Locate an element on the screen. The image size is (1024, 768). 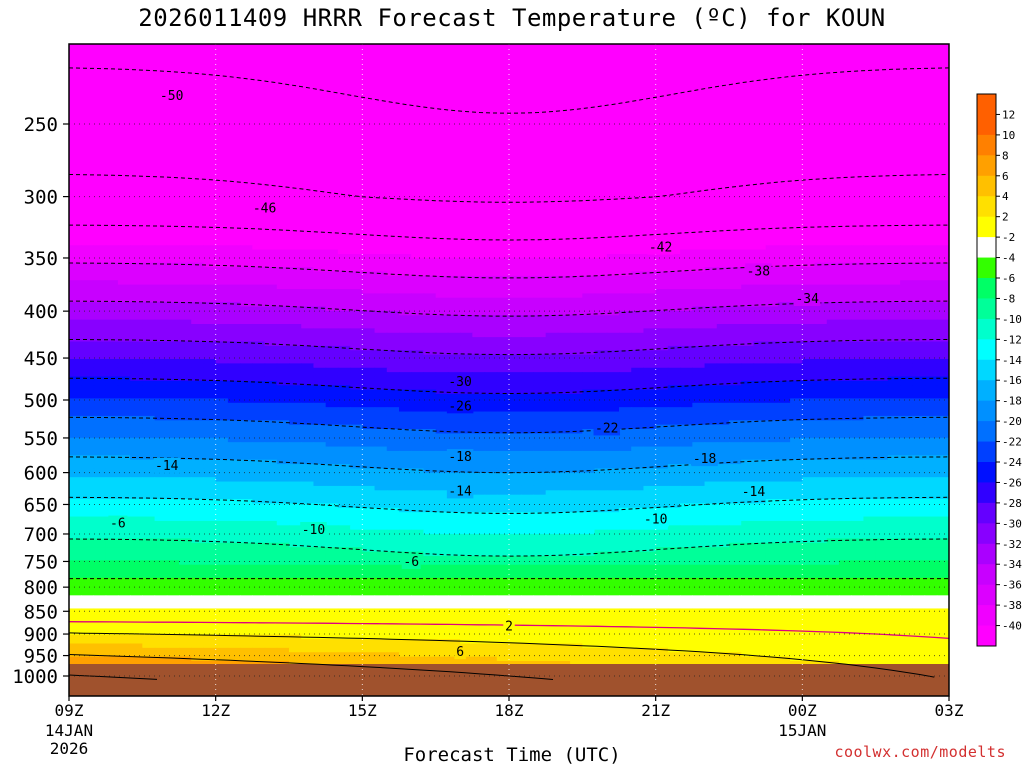
y-tick-label: 350 is located at coordinates (41, 259).